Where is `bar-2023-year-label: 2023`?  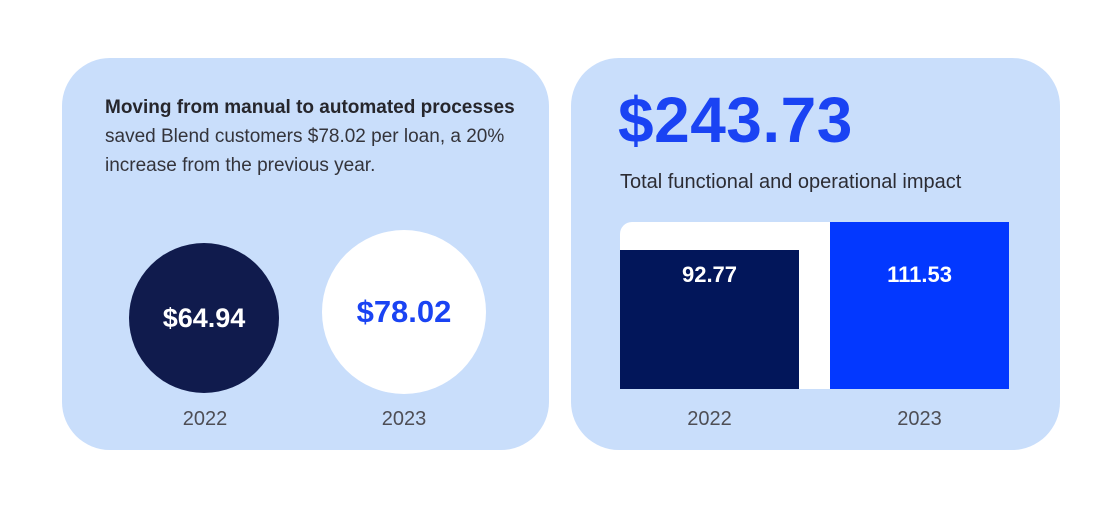
bar-2023-year-label: 2023 is located at coordinates (919, 419).